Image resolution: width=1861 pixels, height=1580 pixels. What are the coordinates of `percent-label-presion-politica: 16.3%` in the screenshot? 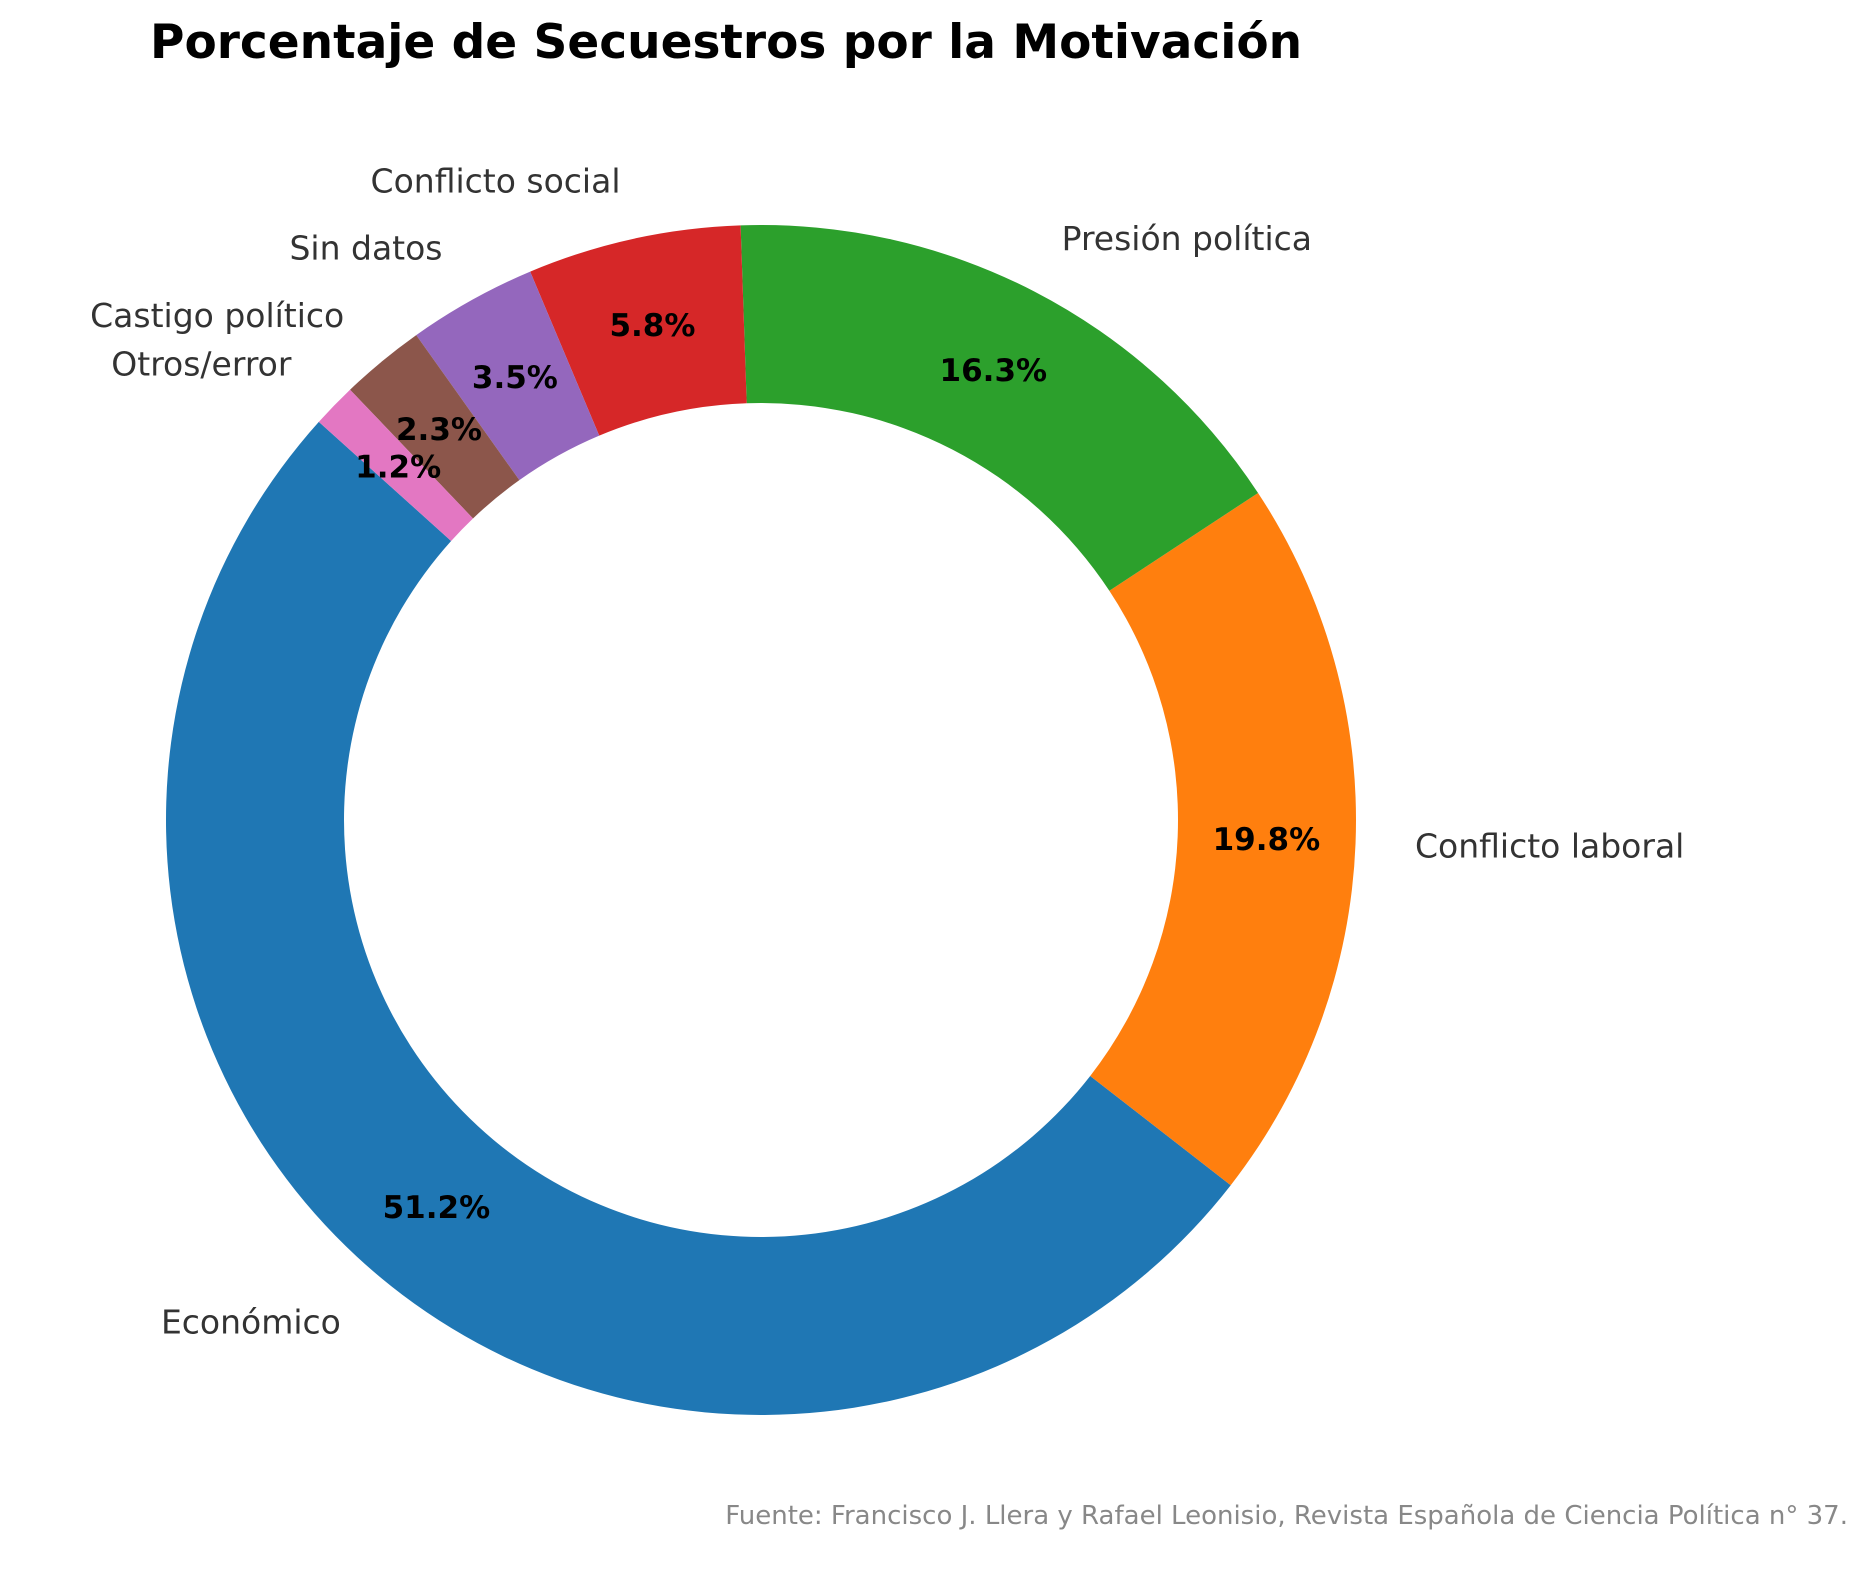 It's located at (994, 371).